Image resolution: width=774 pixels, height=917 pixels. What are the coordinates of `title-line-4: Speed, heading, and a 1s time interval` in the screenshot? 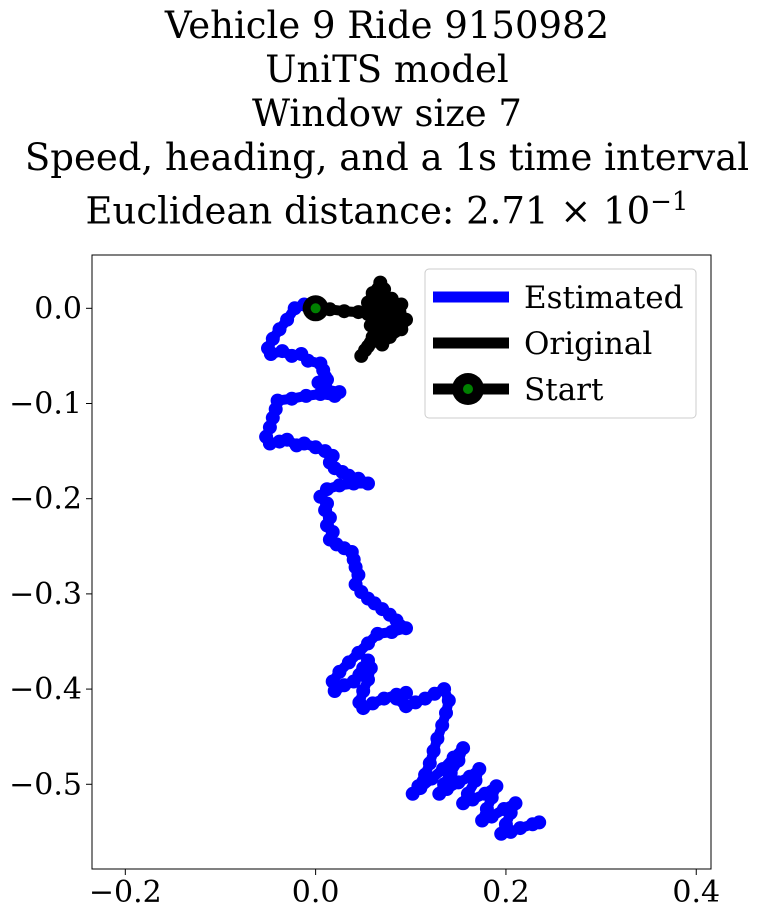 It's located at (387, 157).